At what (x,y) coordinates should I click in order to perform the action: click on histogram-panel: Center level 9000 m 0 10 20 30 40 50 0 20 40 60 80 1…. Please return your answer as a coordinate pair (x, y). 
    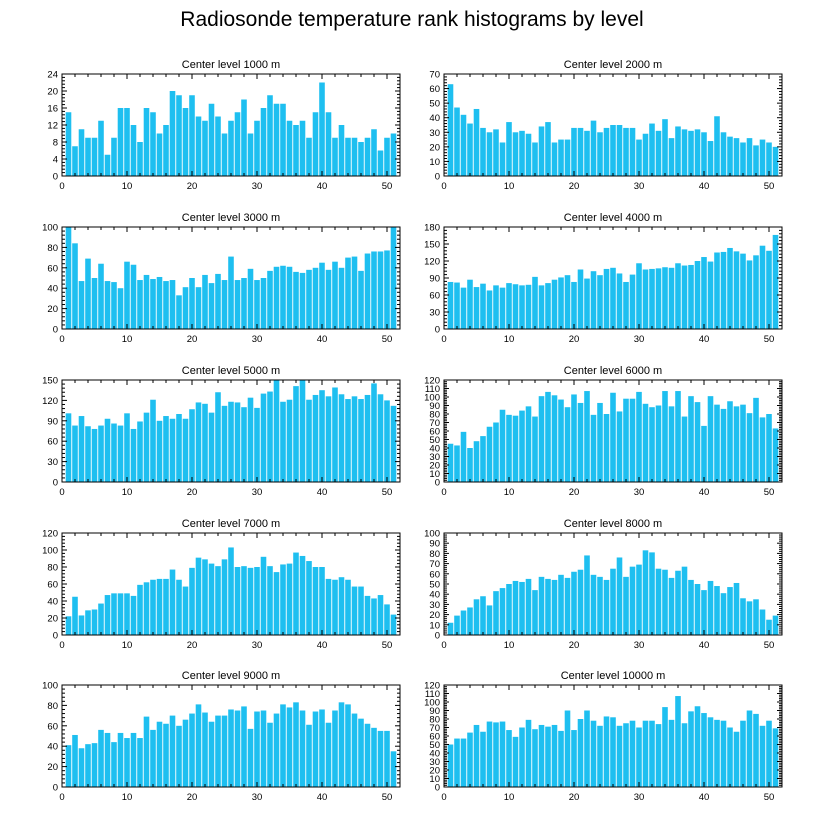
    Looking at the image, I should click on (221, 736).